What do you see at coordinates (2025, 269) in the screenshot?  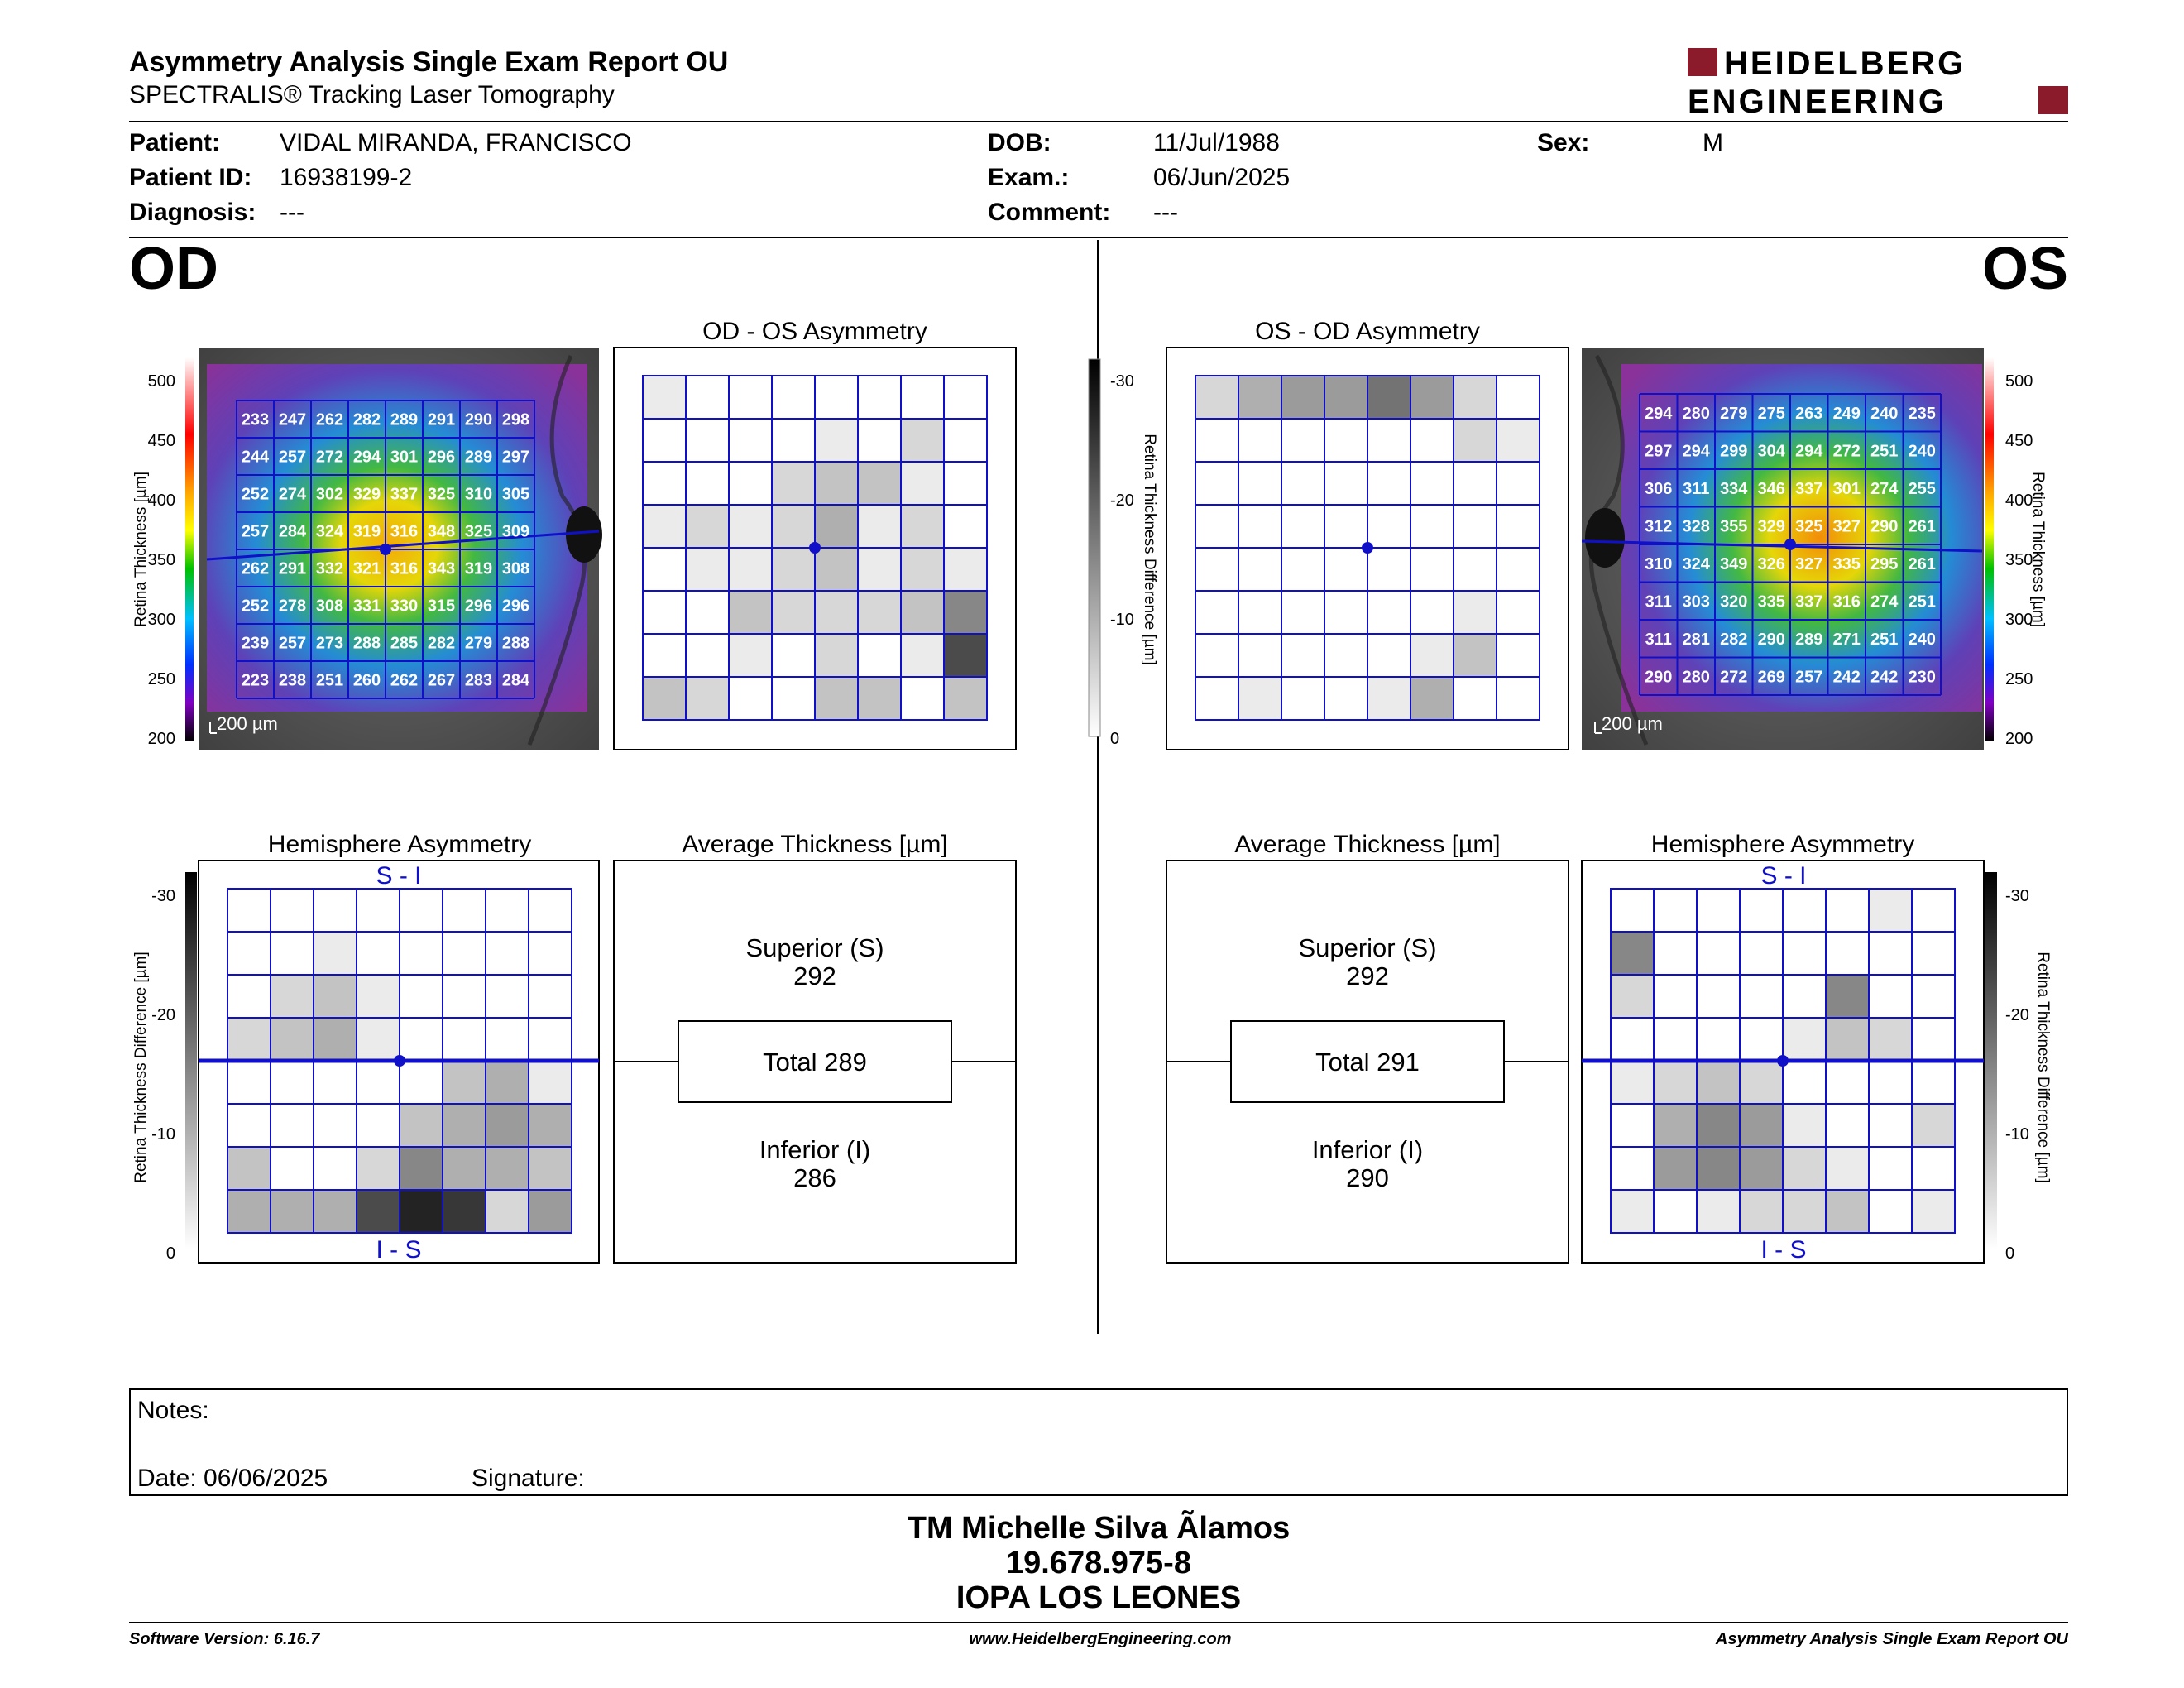 I see `eye-label-os: OS` at bounding box center [2025, 269].